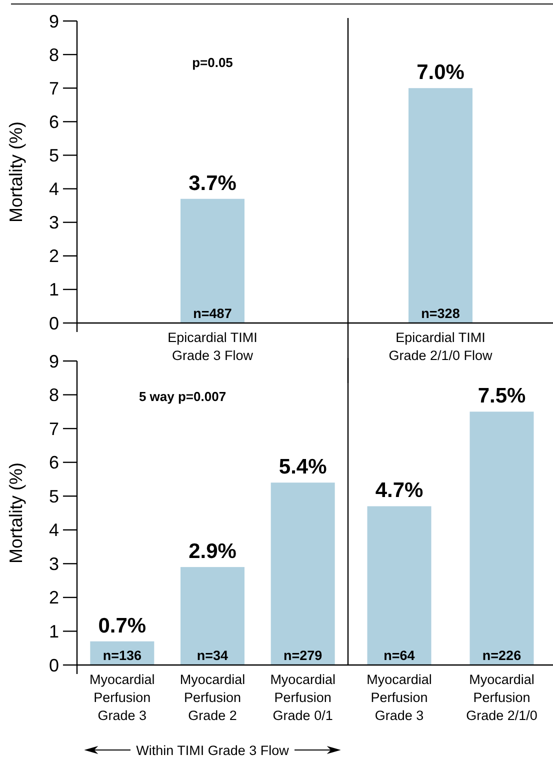 The height and width of the screenshot is (757, 553). I want to click on data-label: 2.9%, so click(212, 552).